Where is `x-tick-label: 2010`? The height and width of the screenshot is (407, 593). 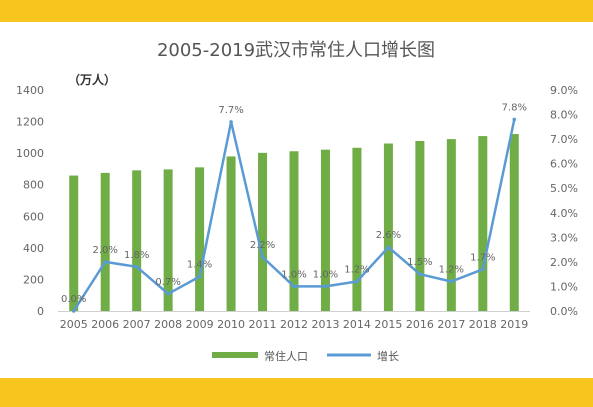
x-tick-label: 2010 is located at coordinates (231, 324).